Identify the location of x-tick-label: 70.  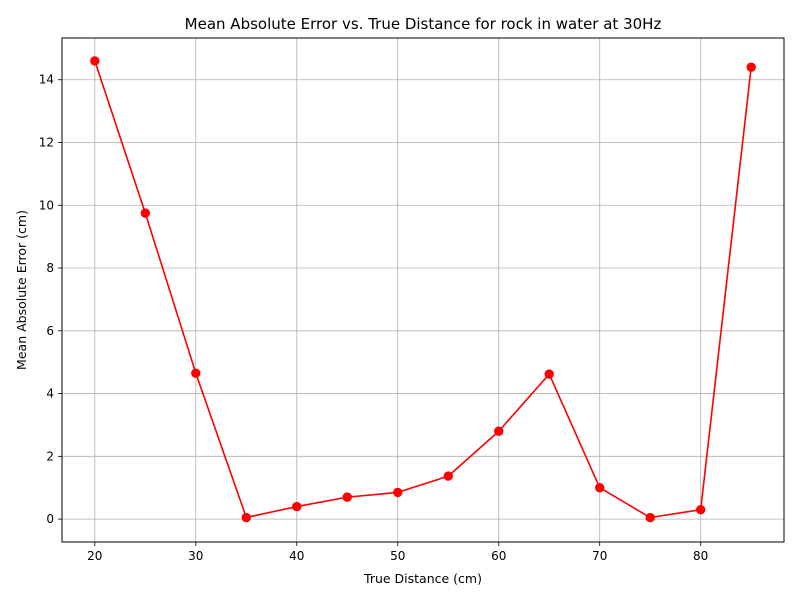
(599, 556).